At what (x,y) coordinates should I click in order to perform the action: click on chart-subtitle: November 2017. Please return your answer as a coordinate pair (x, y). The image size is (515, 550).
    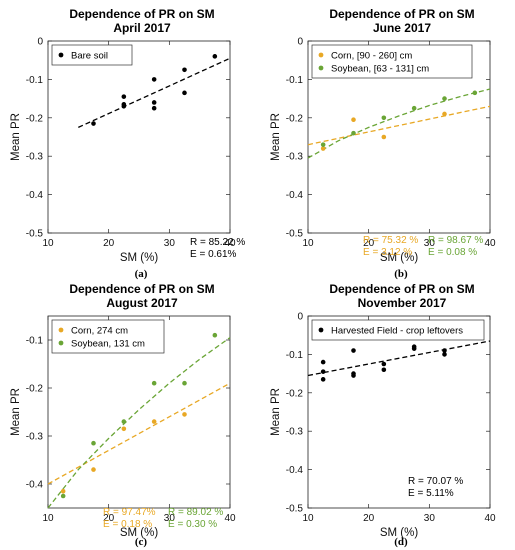
    Looking at the image, I should click on (402, 303).